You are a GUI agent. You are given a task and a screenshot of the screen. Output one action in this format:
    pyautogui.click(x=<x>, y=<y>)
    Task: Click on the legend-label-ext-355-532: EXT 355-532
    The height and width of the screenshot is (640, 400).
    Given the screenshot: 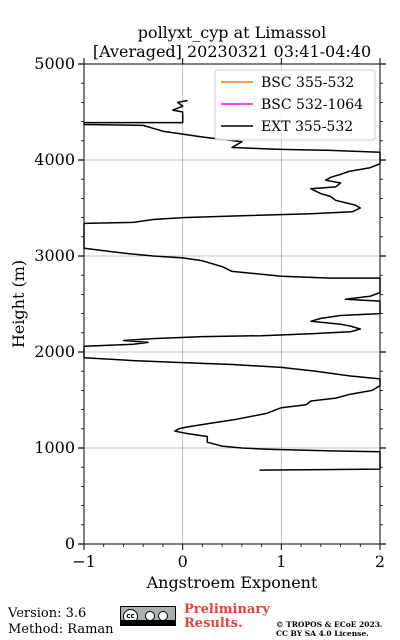 What is the action you would take?
    pyautogui.click(x=307, y=127)
    